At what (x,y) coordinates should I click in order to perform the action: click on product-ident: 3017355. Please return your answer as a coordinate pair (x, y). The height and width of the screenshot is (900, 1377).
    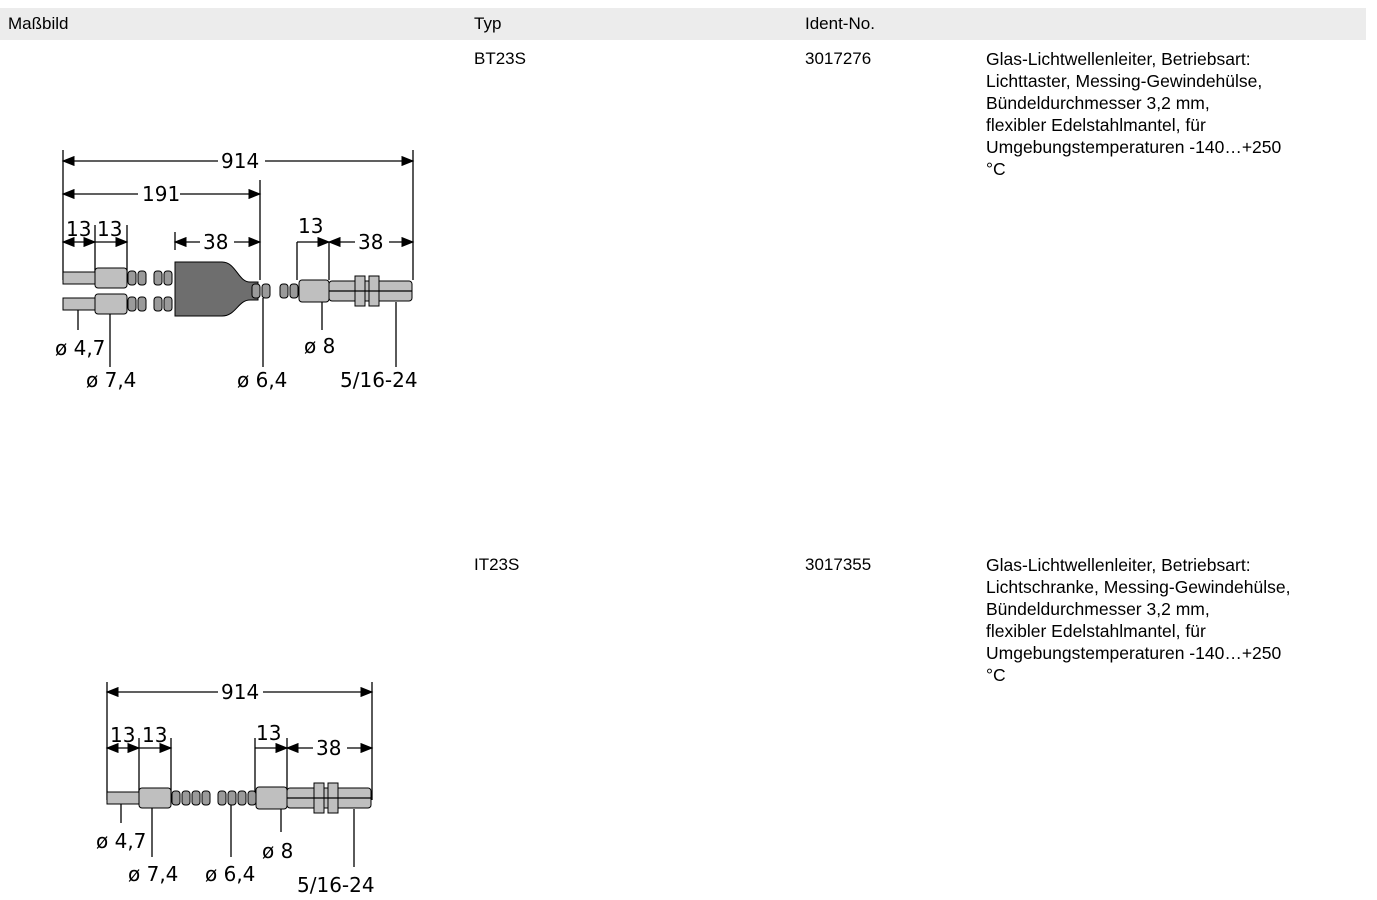
    Looking at the image, I should click on (838, 564).